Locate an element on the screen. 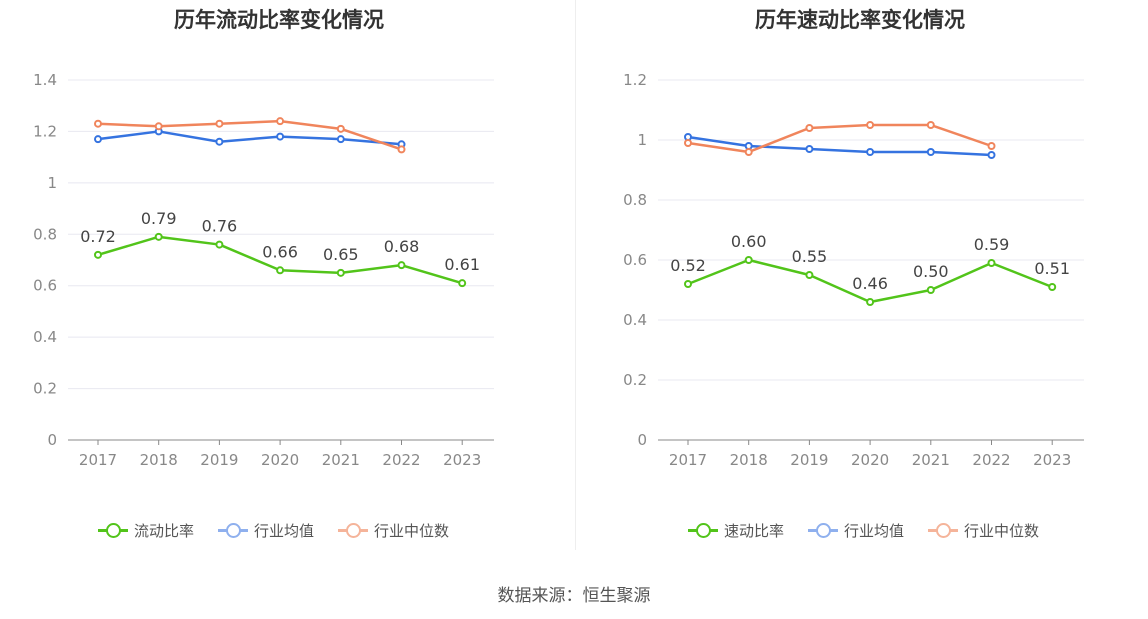 Image resolution: width=1148 pixels, height=619 pixels. chart-legend: 速动比率 行业均值 行业中位数 is located at coordinates (861, 530).